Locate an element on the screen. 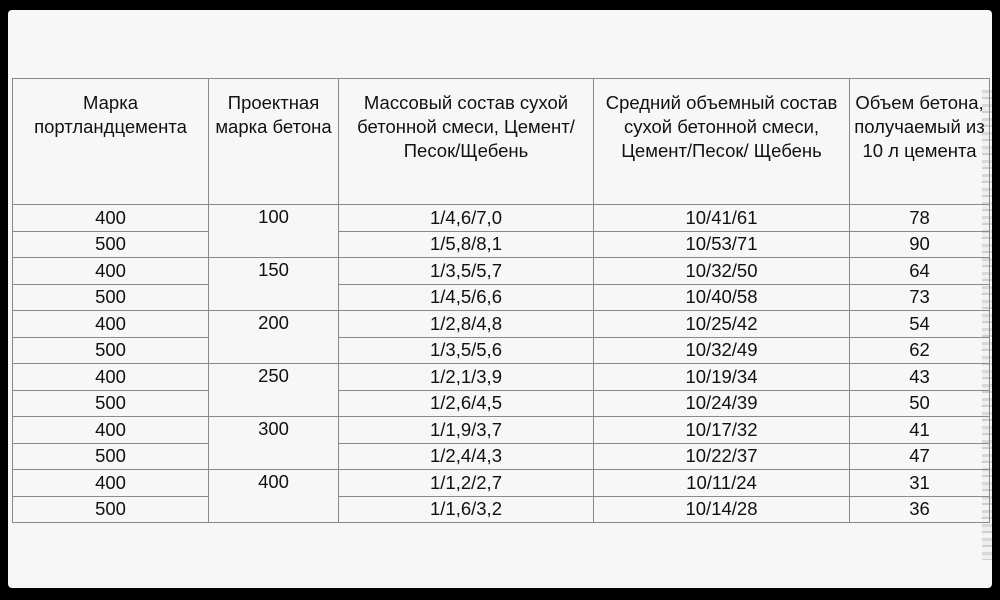 The height and width of the screenshot is (600, 1000). table-row: 500 1/1,6/3,2 10/14/28 36 is located at coordinates (501, 509).